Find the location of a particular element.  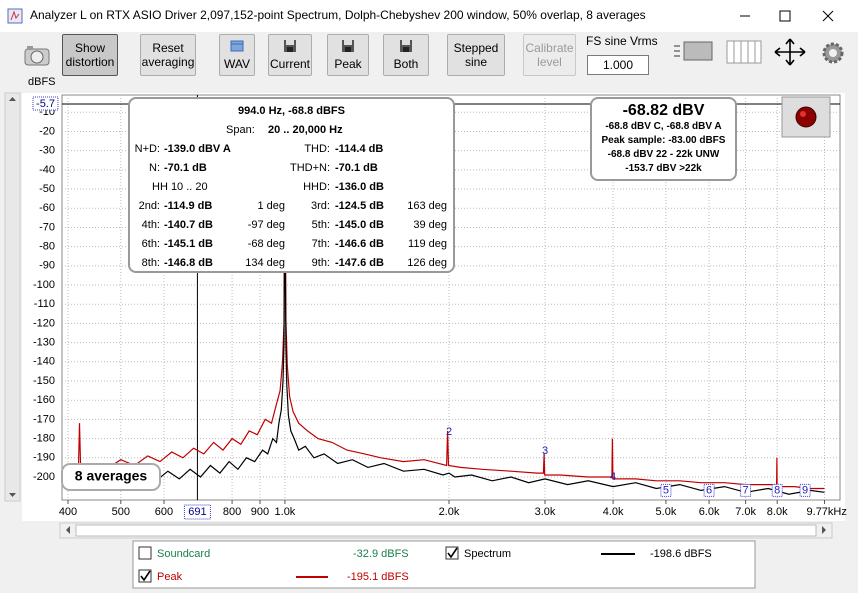

x-tick-label: 6.0k is located at coordinates (709, 512).